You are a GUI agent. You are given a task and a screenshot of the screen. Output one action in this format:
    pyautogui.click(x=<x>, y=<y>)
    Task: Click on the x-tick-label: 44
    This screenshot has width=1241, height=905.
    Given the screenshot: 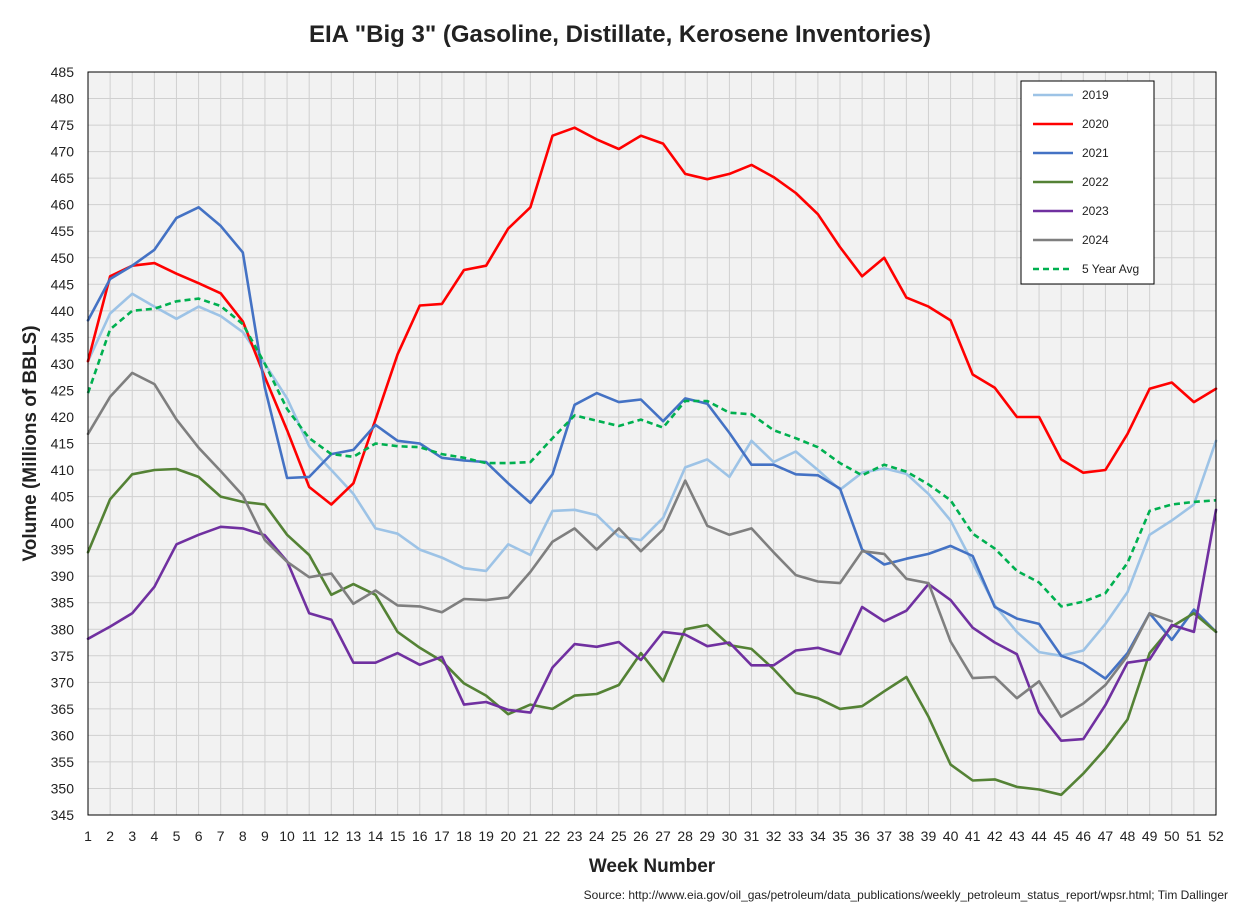 What is the action you would take?
    pyautogui.click(x=1039, y=836)
    